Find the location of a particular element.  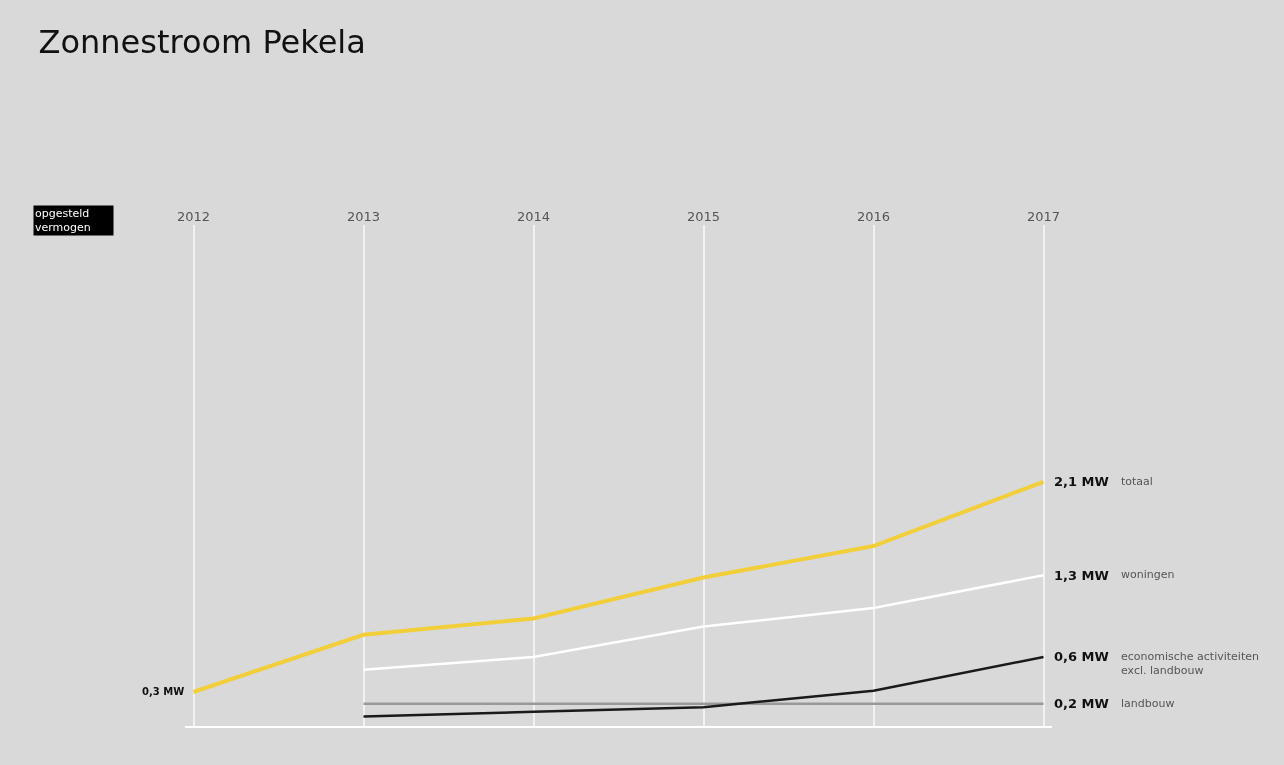

text: totaal is located at coordinates (1137, 481).